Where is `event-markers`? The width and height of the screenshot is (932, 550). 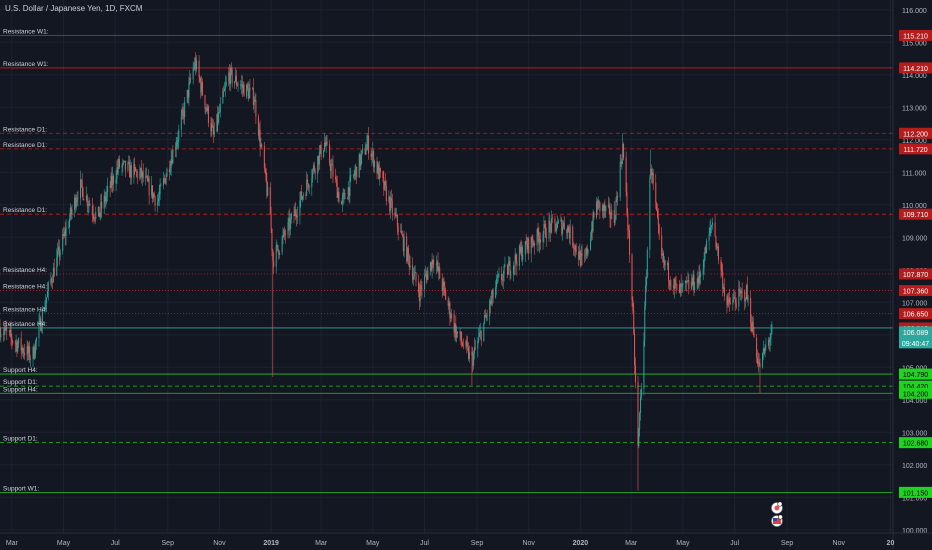 event-markers is located at coordinates (777, 514).